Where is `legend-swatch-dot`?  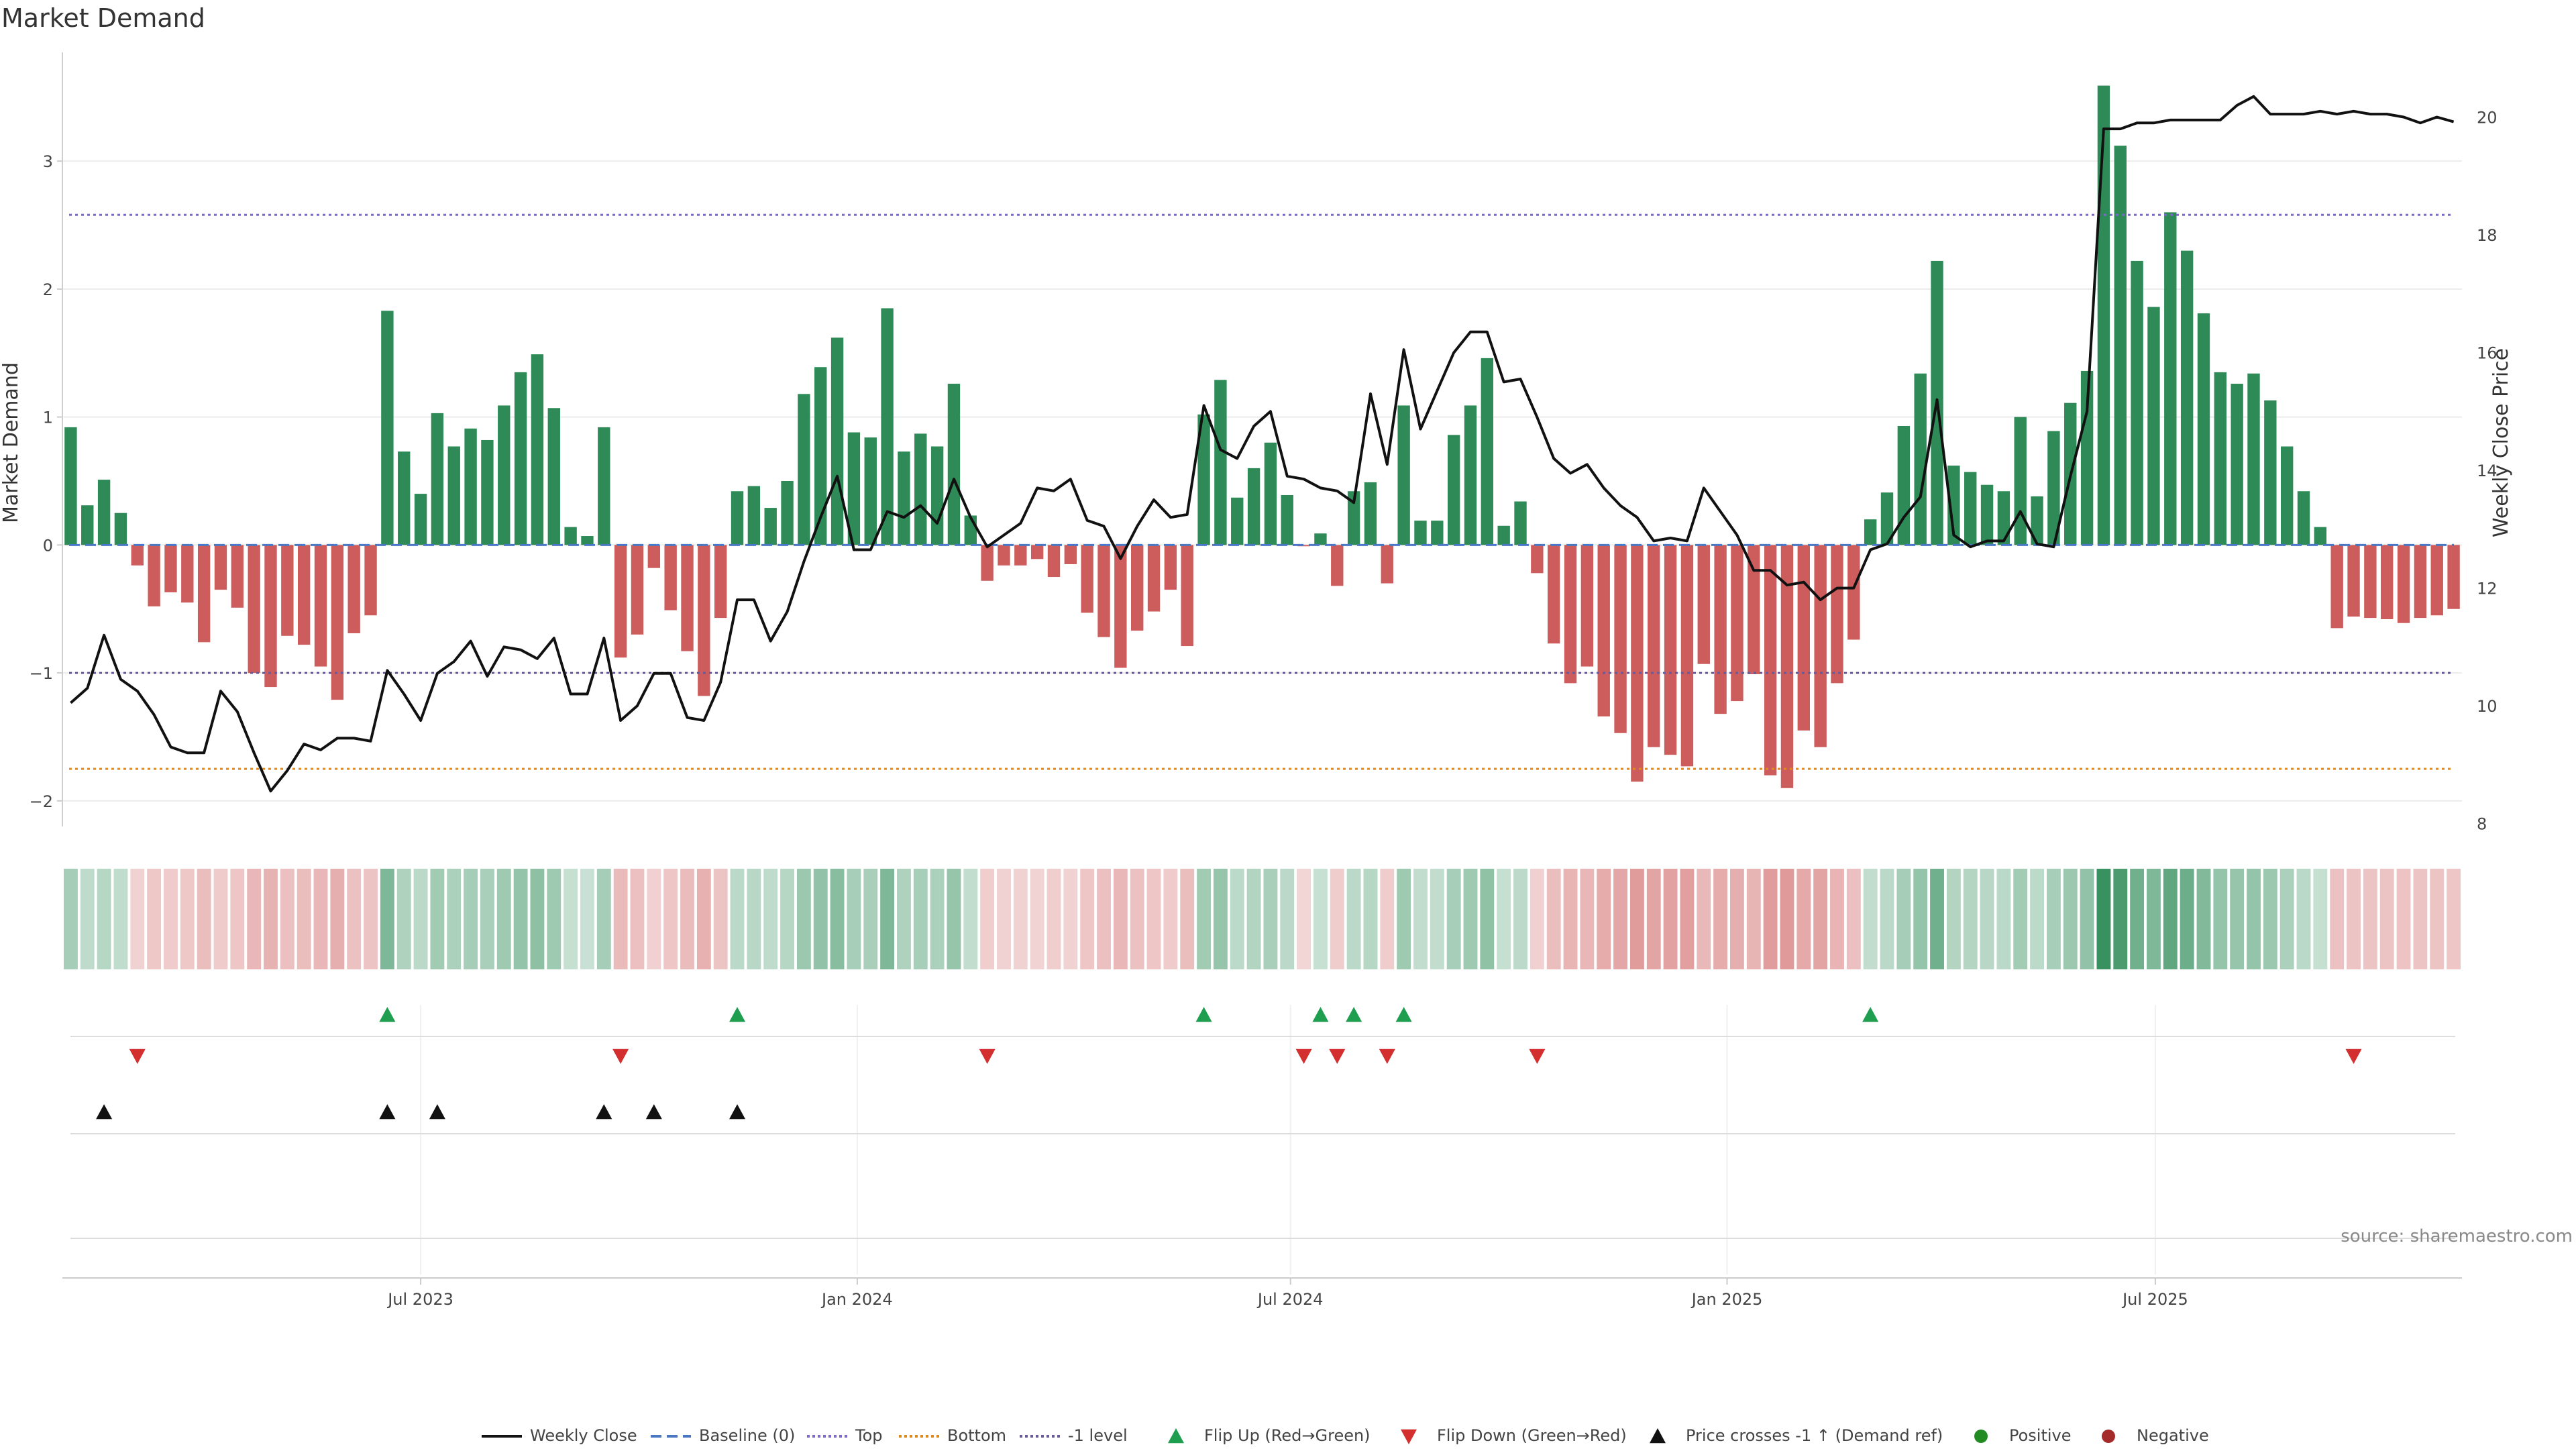
legend-swatch-dot is located at coordinates (2108, 1436).